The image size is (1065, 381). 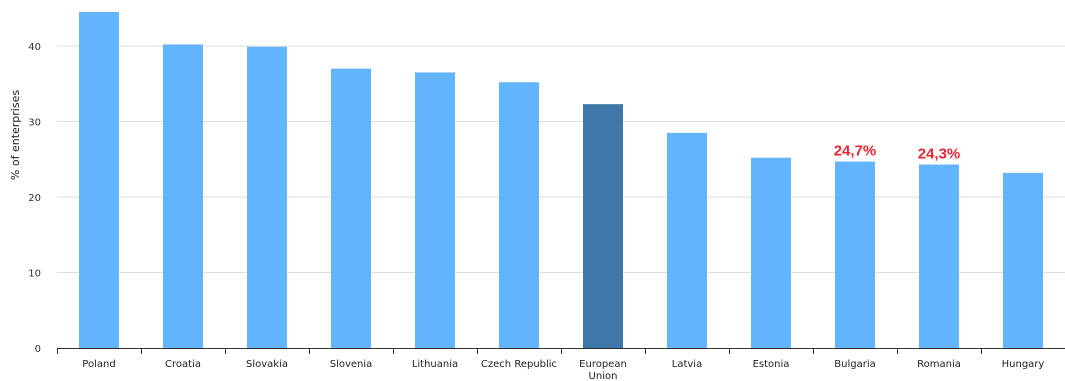 What do you see at coordinates (939, 154) in the screenshot?
I see `data-label: 24,3%` at bounding box center [939, 154].